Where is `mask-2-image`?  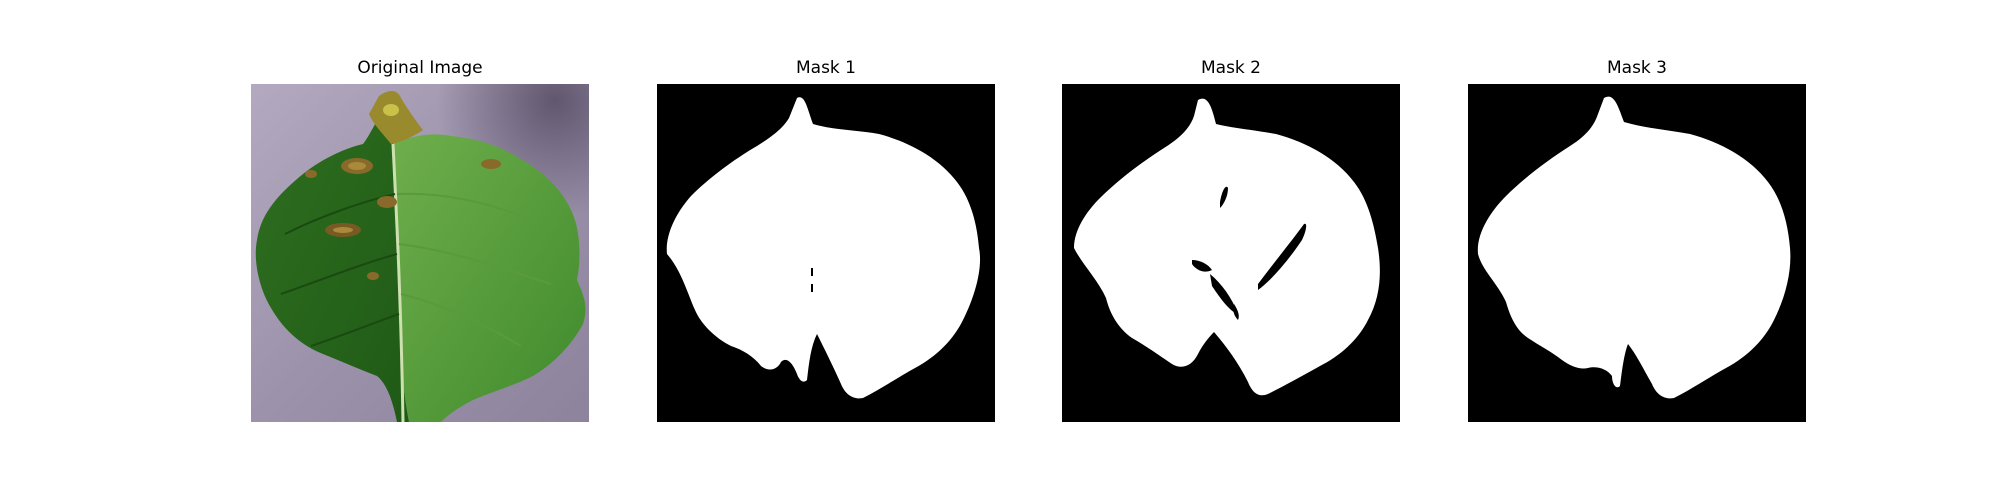 mask-2-image is located at coordinates (1231, 253).